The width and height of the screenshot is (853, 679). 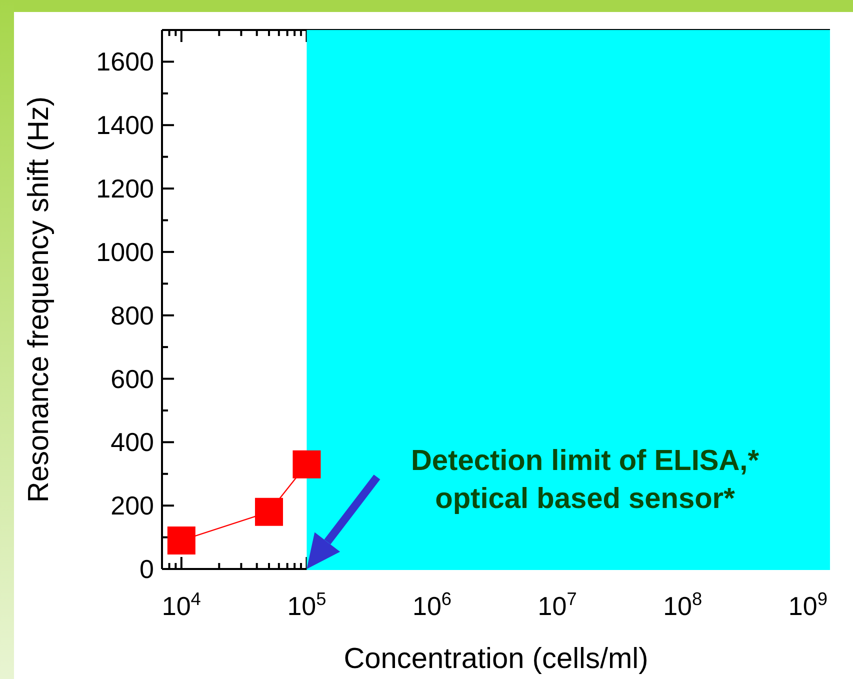 I want to click on x-tick-label: 10$^{9}$, so click(x=808, y=605).